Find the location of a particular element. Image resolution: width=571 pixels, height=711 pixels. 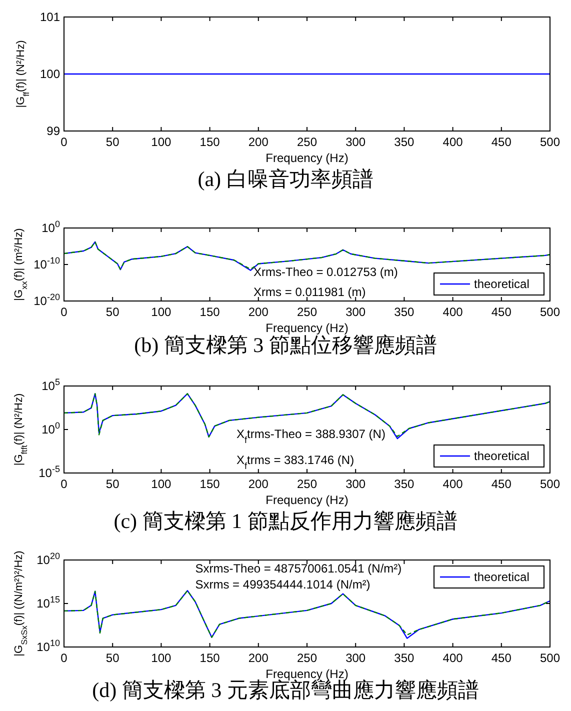

annotation: X$_{f}$trms-Theo = 388.9307 (N) is located at coordinates (311, 435).